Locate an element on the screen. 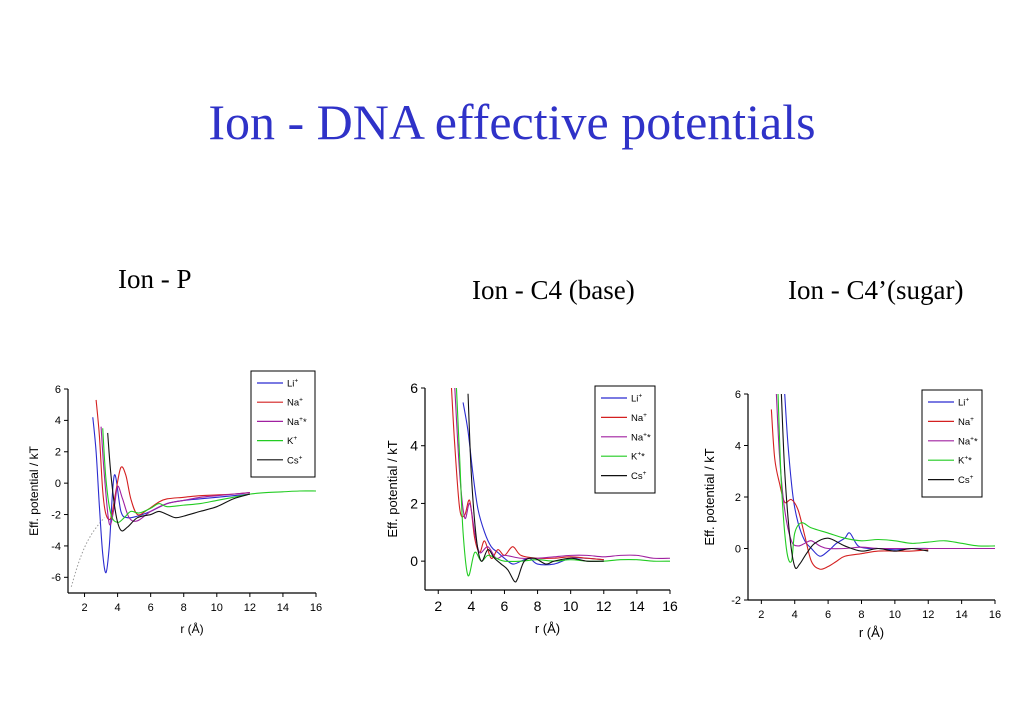 This screenshot has height=709, width=1024. legend: Li+ Na+ Na+* K+ Cs+ is located at coordinates (283, 424).